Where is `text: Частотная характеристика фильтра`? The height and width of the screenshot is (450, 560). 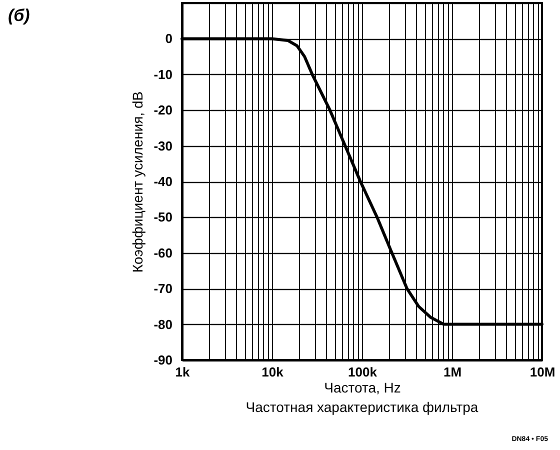
text: Частотная характеристика фильтра is located at coordinates (362, 407).